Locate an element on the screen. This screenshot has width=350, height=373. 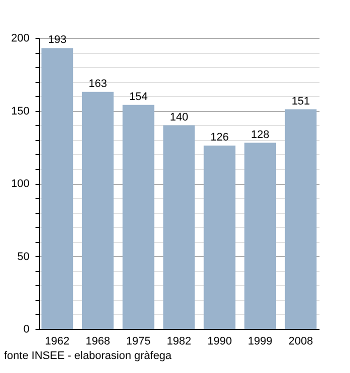
data-label: 140 is located at coordinates (179, 117).